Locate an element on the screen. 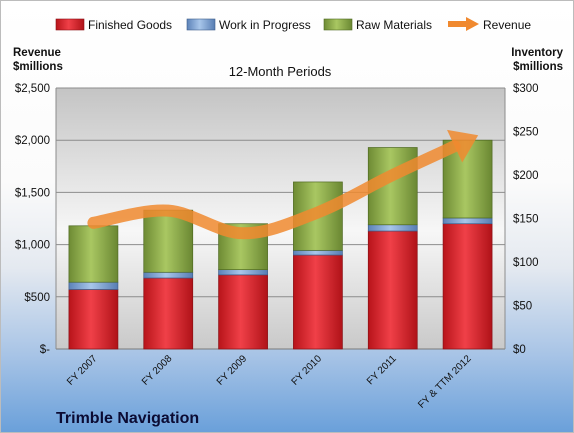 The width and height of the screenshot is (574, 433). legend-swatch-work-in-progress is located at coordinates (201, 24).